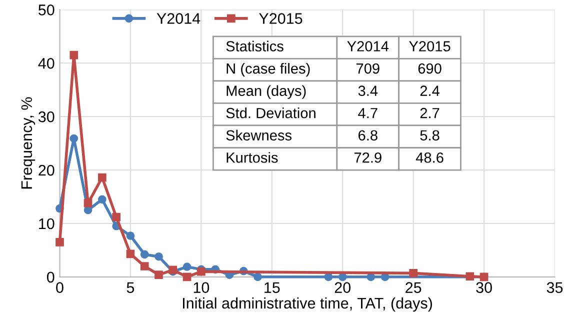 Image resolution: width=569 pixels, height=322 pixels. I want to click on y-tick-label: 10, so click(46, 224).